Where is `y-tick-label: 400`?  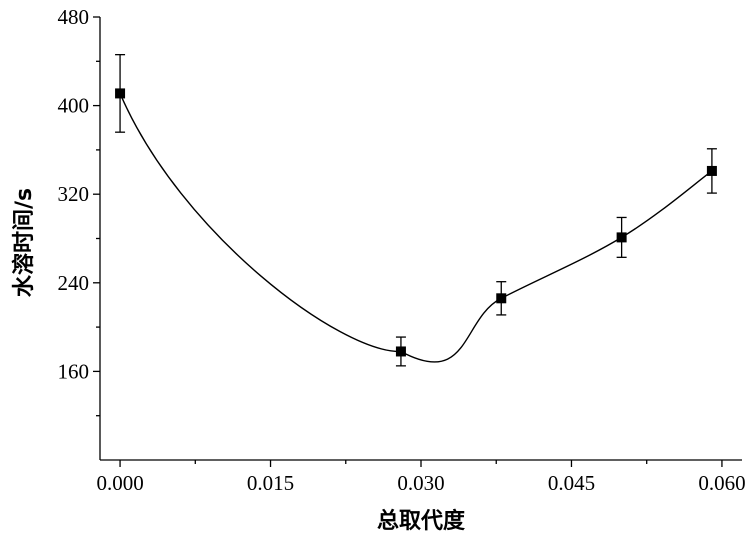 y-tick-label: 400 is located at coordinates (74, 106).